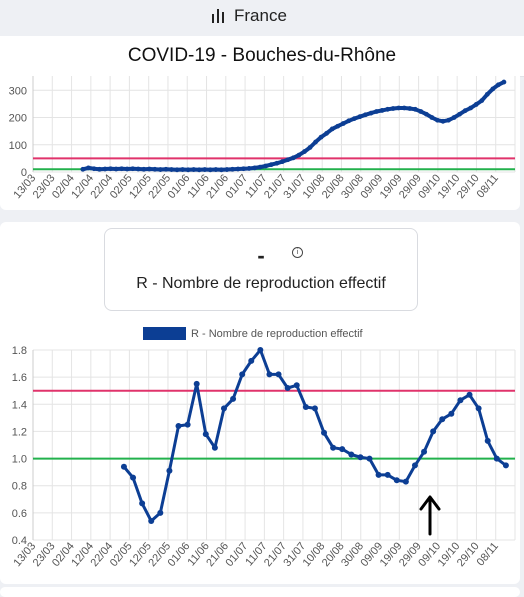  I want to click on y-tick-label: 1.6, so click(19, 378).